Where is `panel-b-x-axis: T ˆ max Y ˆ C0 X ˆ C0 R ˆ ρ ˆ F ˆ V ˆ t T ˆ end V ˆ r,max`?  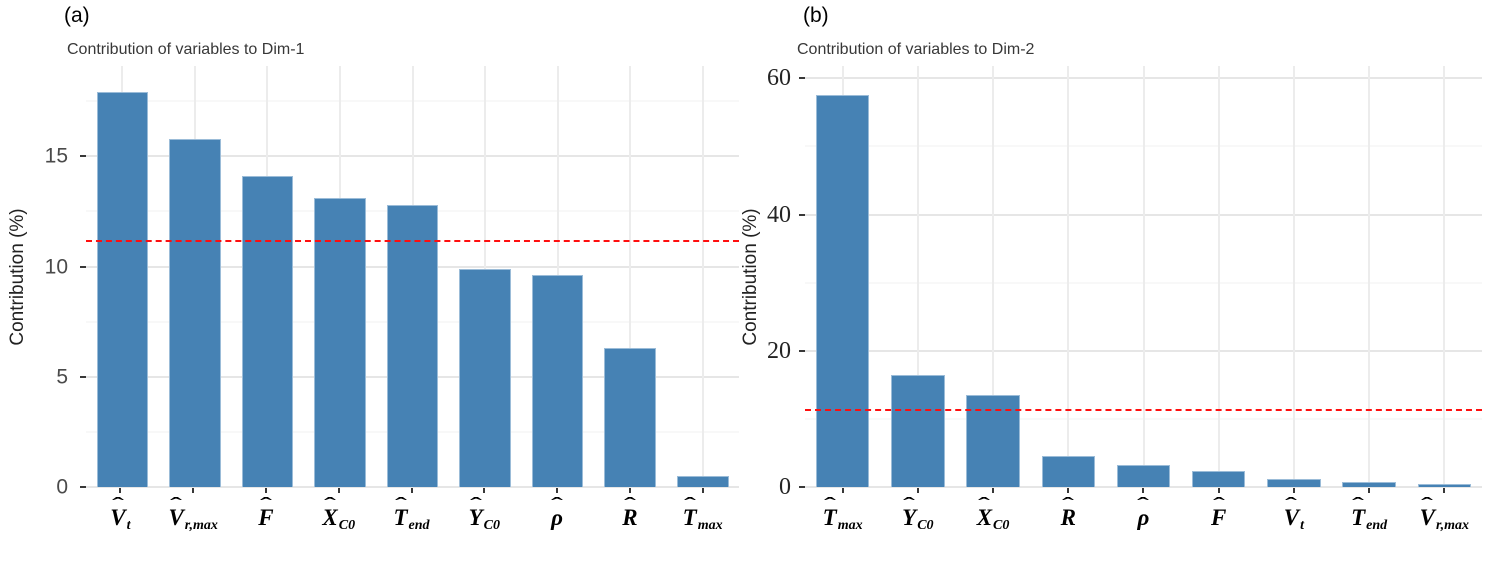
panel-b-x-axis: T ˆ max Y ˆ C0 X ˆ C0 R ˆ ρ ˆ F ˆ V ˆ t T ˆ end V ˆ r,max is located at coordinates (1112, 516).